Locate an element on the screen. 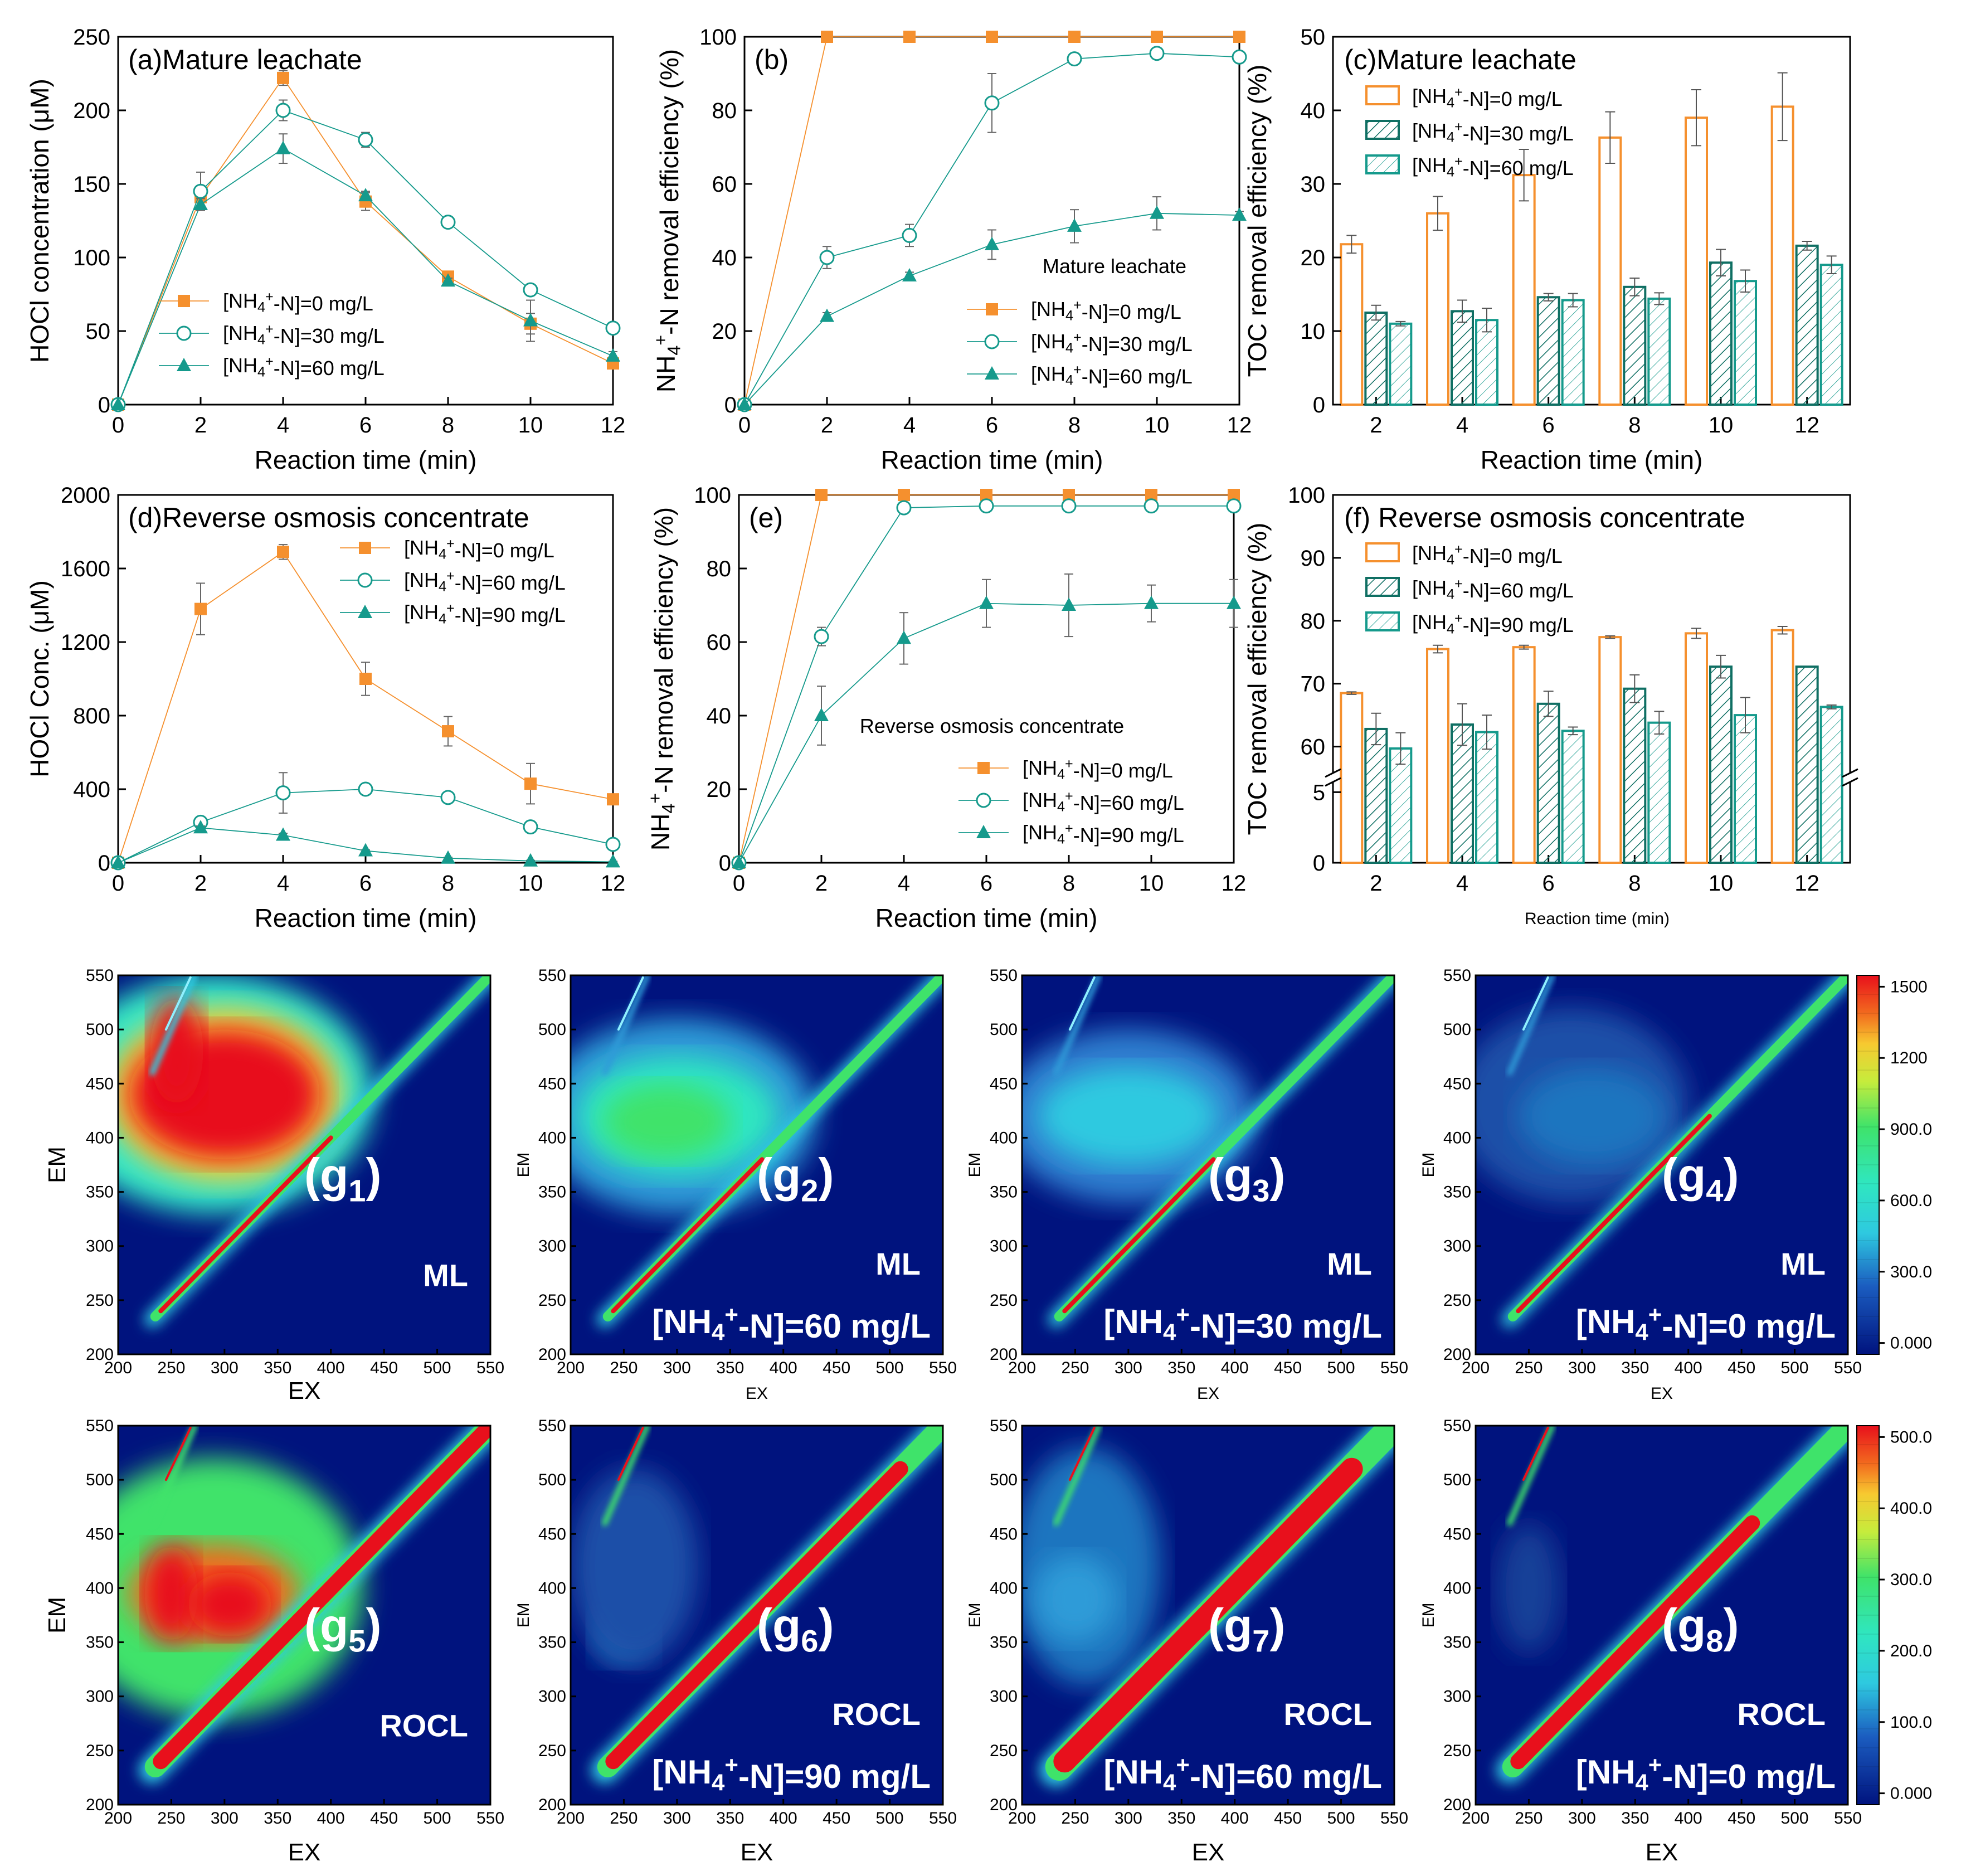  y-tick-label: 40 is located at coordinates (1313, 111).